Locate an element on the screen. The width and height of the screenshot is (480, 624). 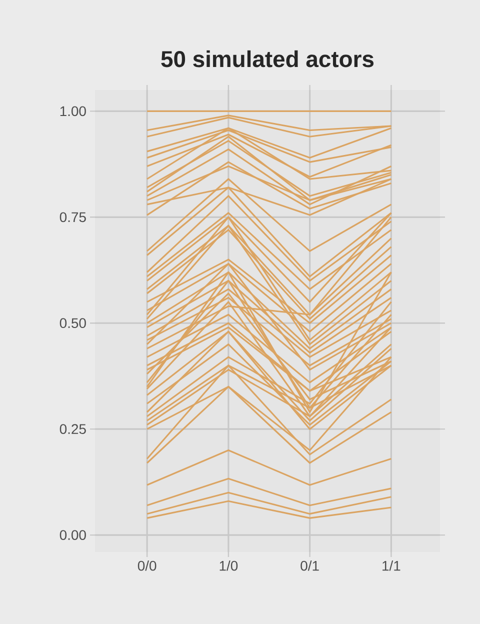
chart-title: 50 simulated actors is located at coordinates (267, 59).